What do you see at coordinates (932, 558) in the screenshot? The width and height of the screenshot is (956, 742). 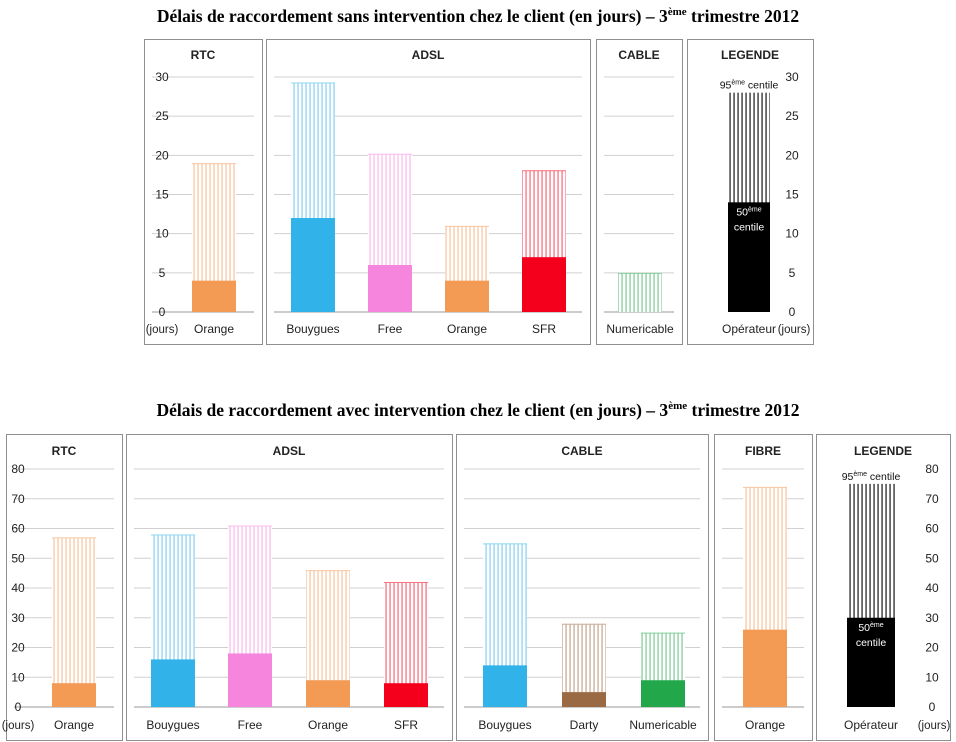 I see `y-tick-right: 50` at bounding box center [932, 558].